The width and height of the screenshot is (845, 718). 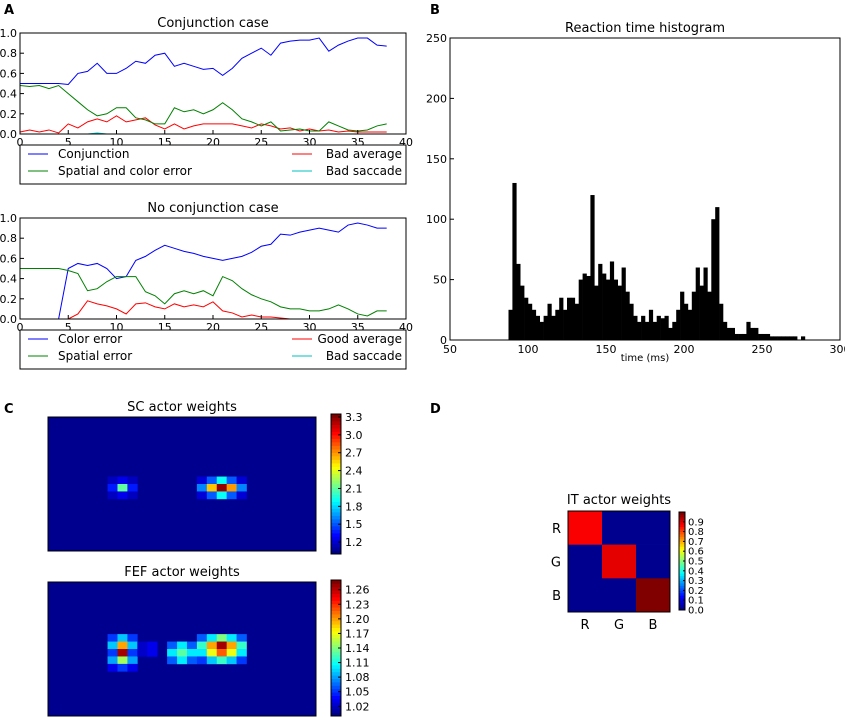 I want to click on colorbar-tick-label: 0.4, so click(x=696, y=571).